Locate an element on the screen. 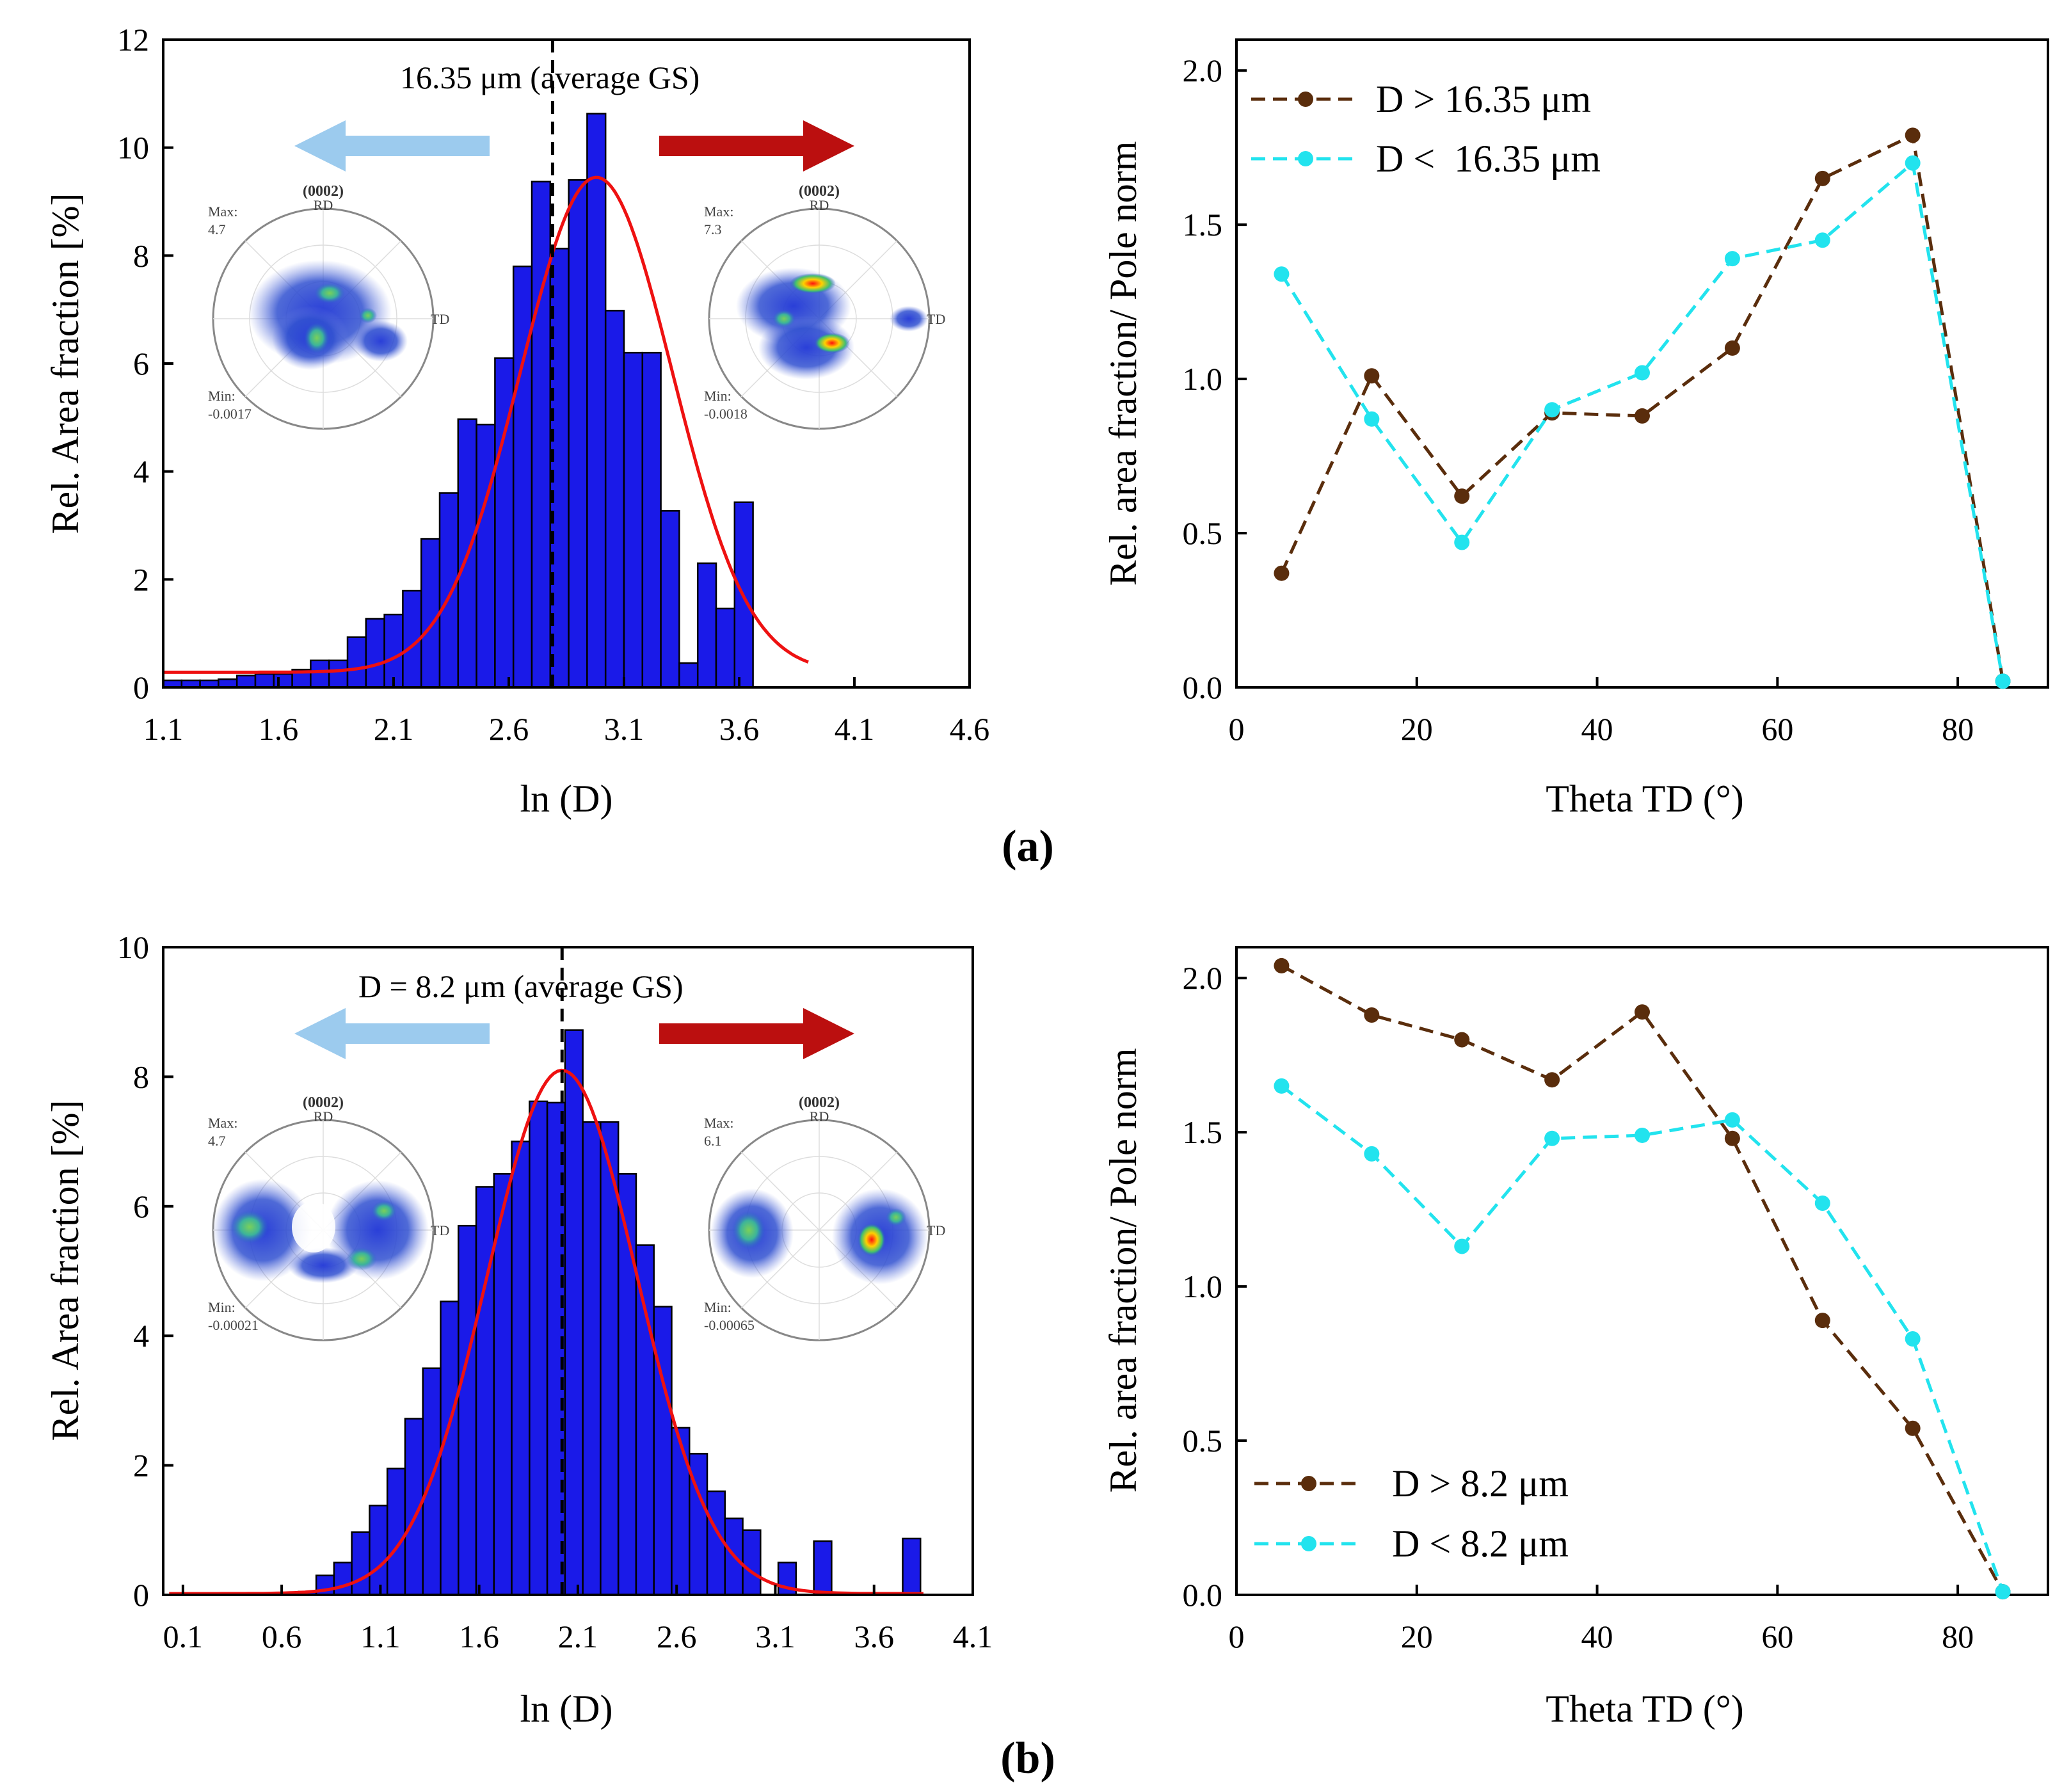  histogram-b-annotation: D = 8.2 μm (average GS) is located at coordinates (521, 986).